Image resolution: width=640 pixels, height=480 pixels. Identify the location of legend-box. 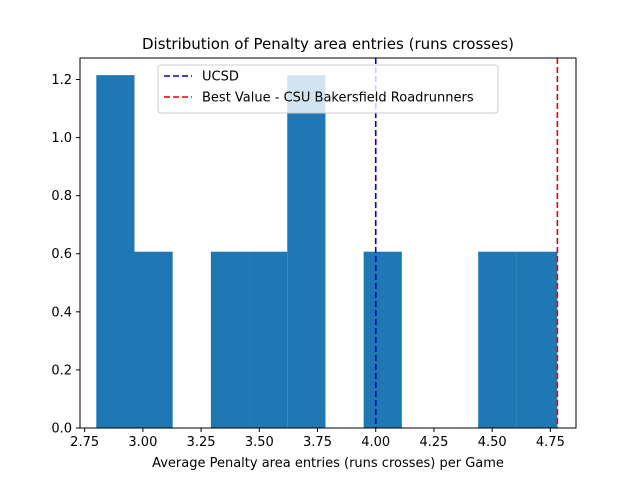
(328, 89).